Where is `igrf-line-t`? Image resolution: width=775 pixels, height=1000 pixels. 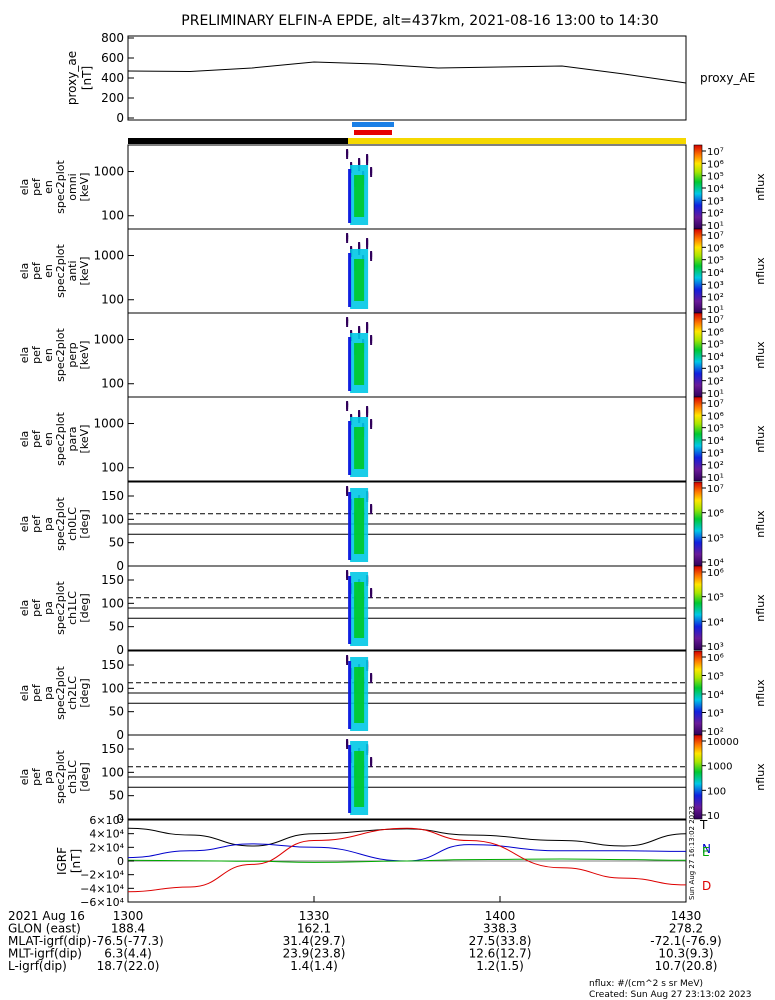 igrf-line-t is located at coordinates (407, 837).